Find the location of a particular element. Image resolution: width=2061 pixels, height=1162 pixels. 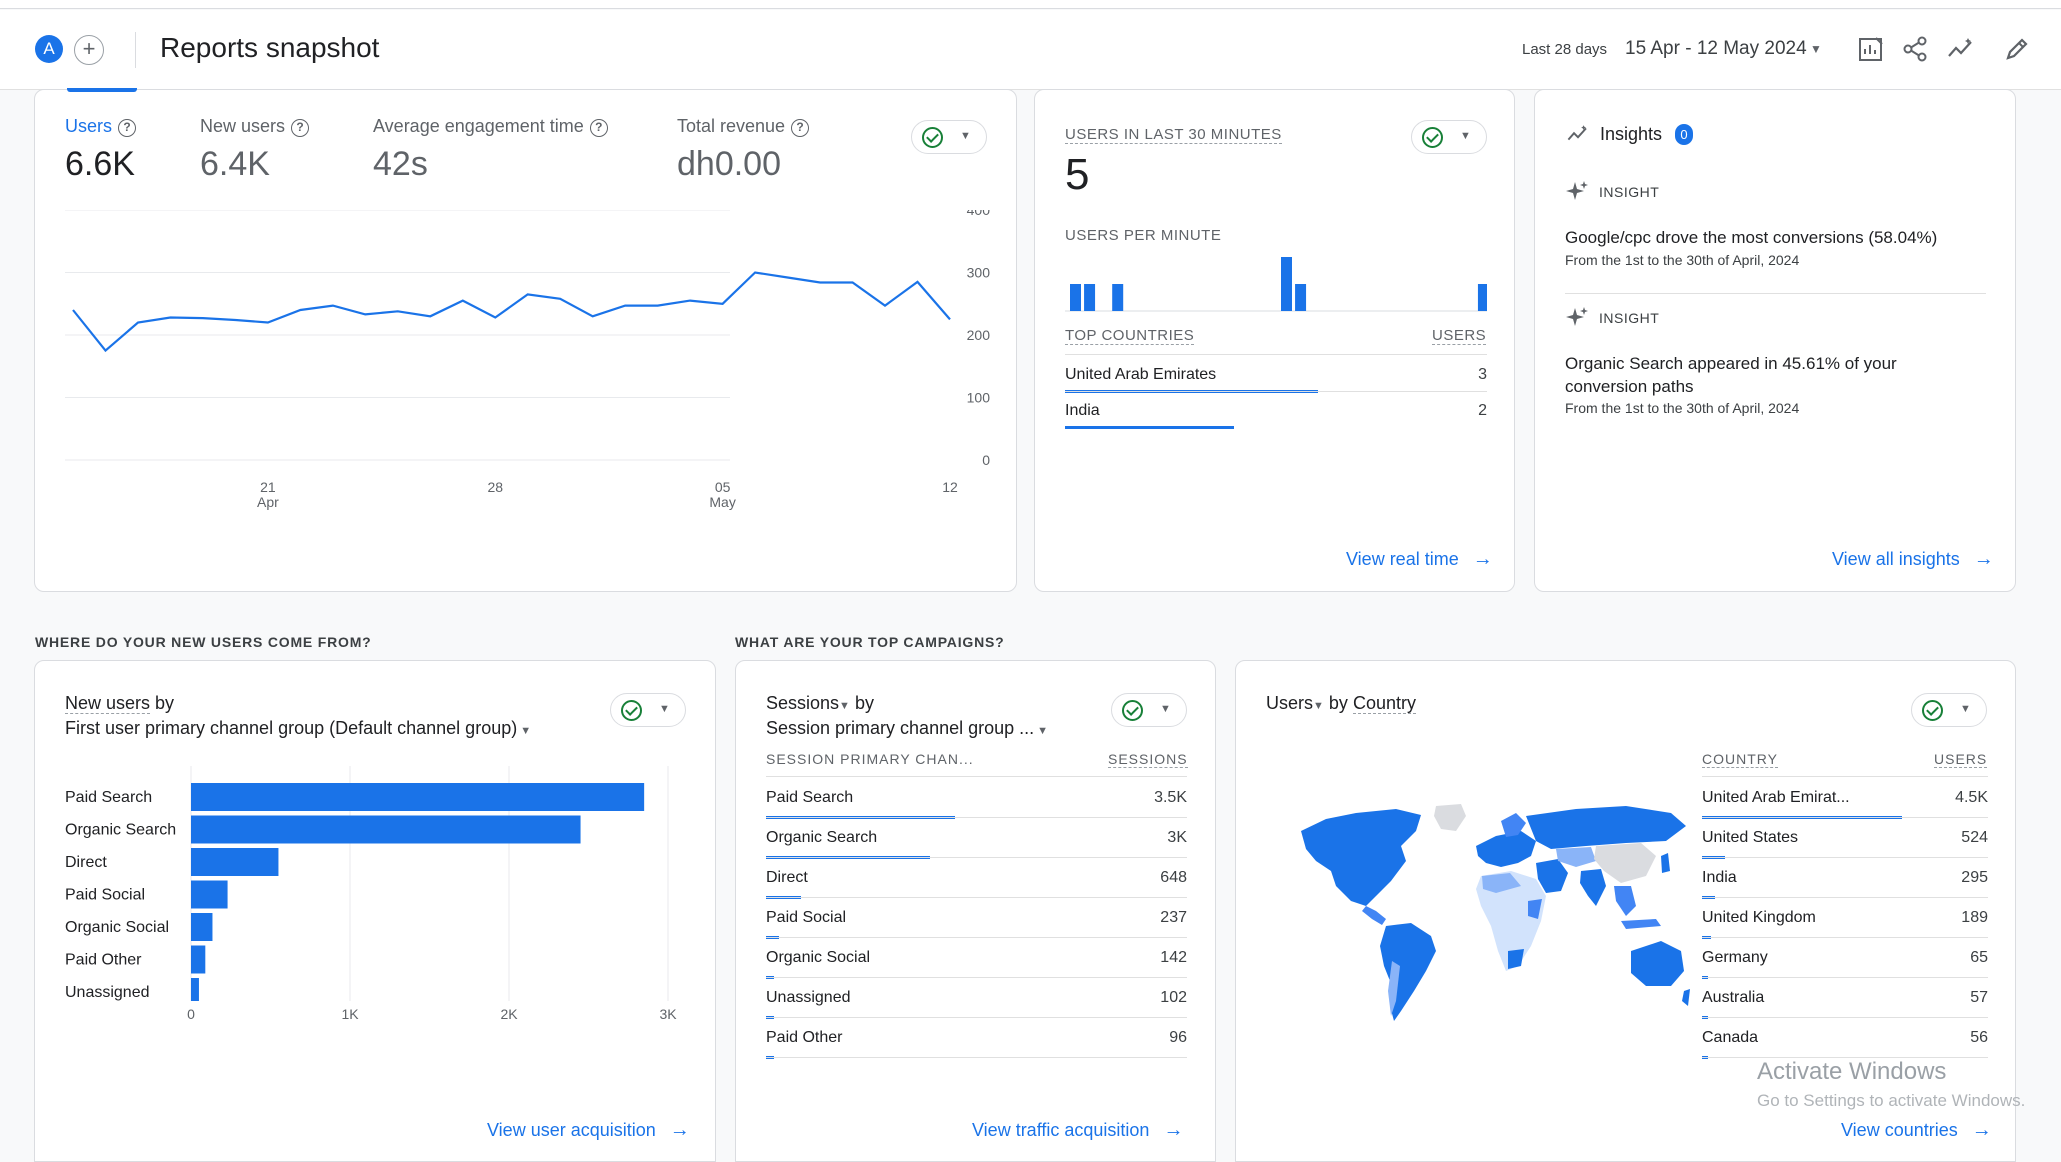

table-row-value: 237 is located at coordinates (1173, 917).